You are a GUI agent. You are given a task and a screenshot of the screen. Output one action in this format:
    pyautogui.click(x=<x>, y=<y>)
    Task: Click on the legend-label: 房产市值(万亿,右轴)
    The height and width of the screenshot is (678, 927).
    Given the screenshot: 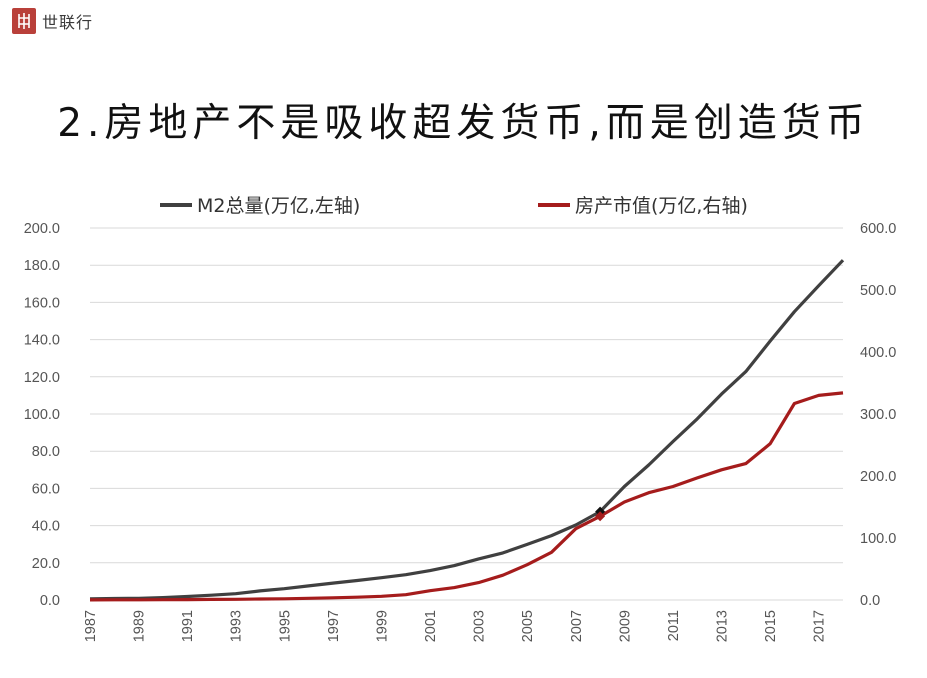 What is the action you would take?
    pyautogui.click(x=661, y=206)
    